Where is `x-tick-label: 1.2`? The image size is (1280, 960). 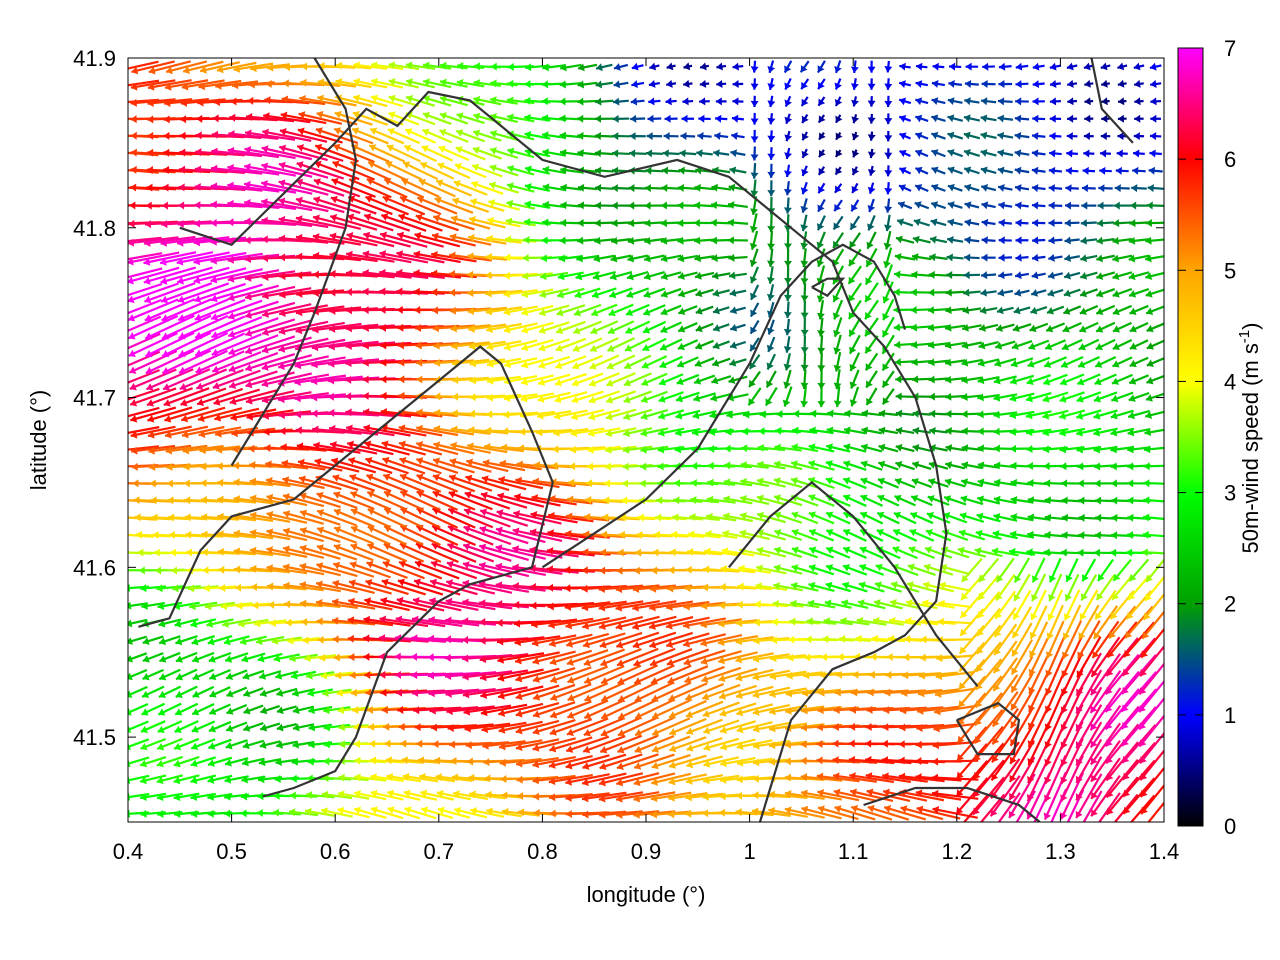 x-tick-label: 1.2 is located at coordinates (957, 851).